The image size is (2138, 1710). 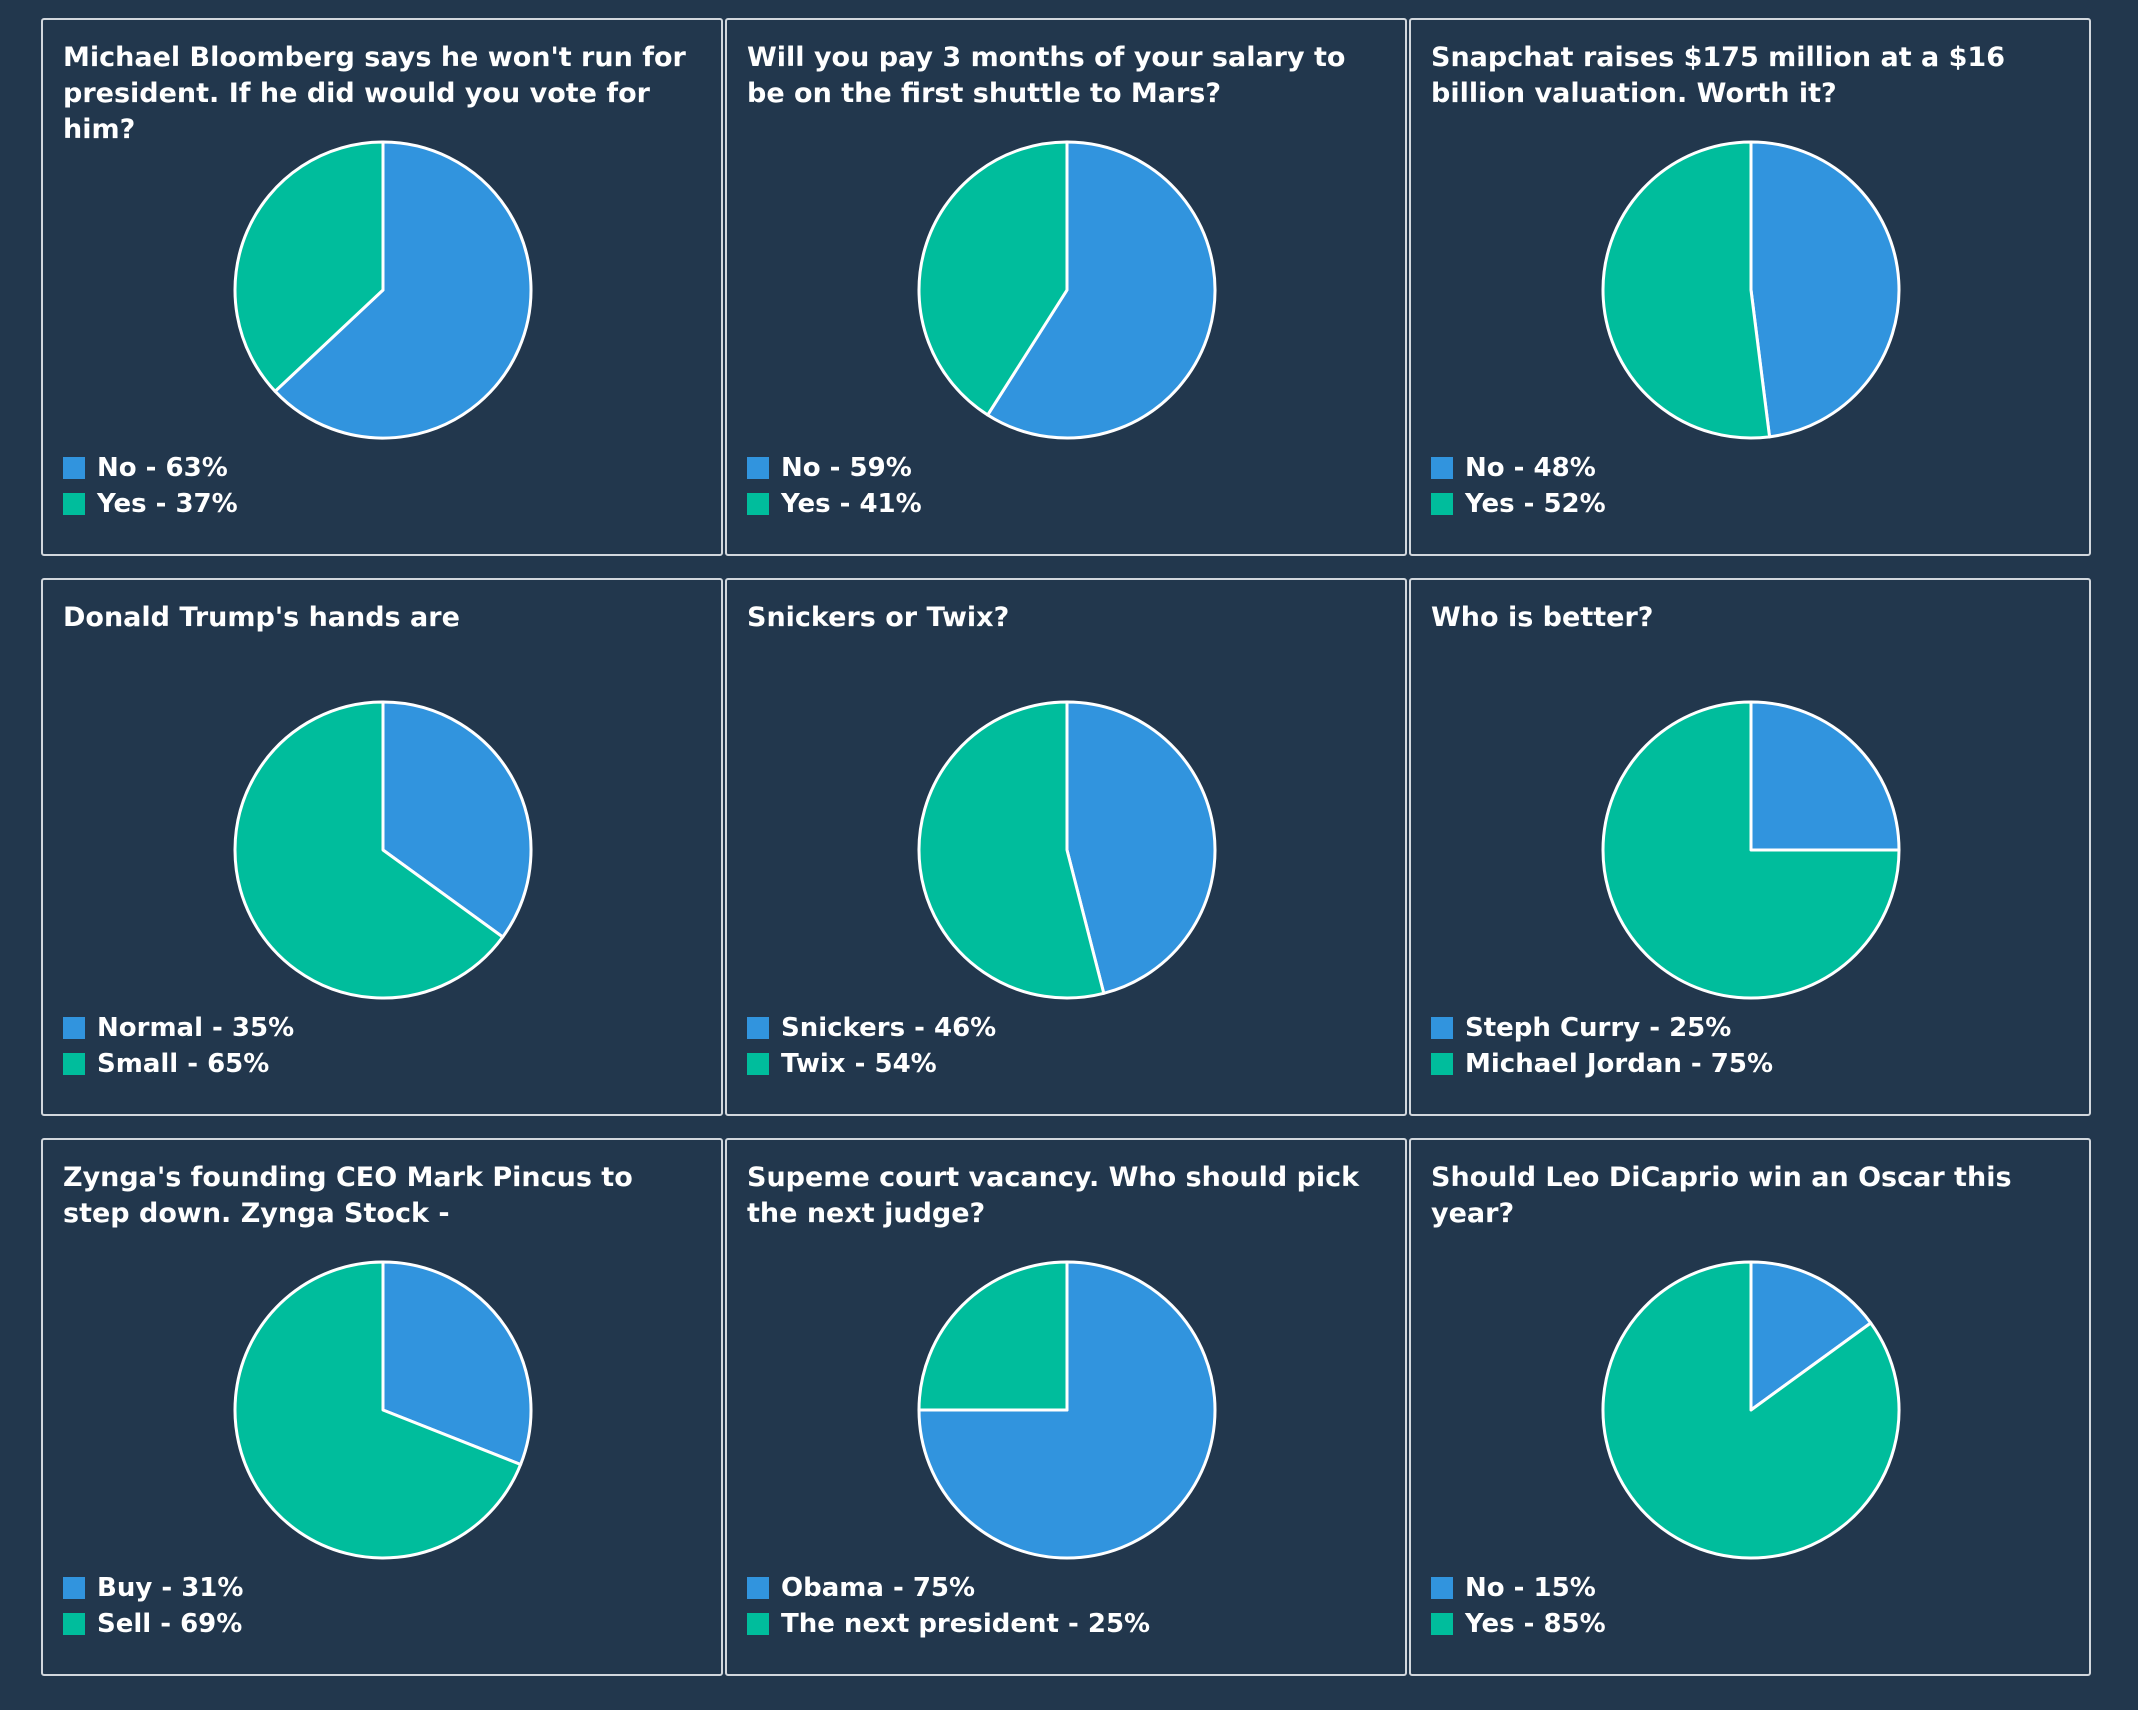 I want to click on legend-value: 25%, so click(x=1700, y=1028).